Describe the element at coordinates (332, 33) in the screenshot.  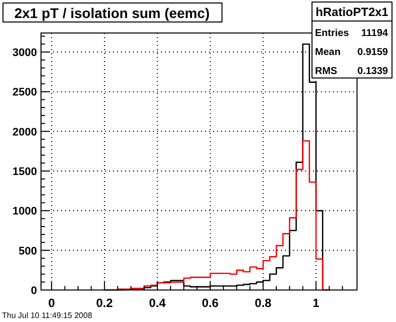
I see `annotation: Entries` at that location.